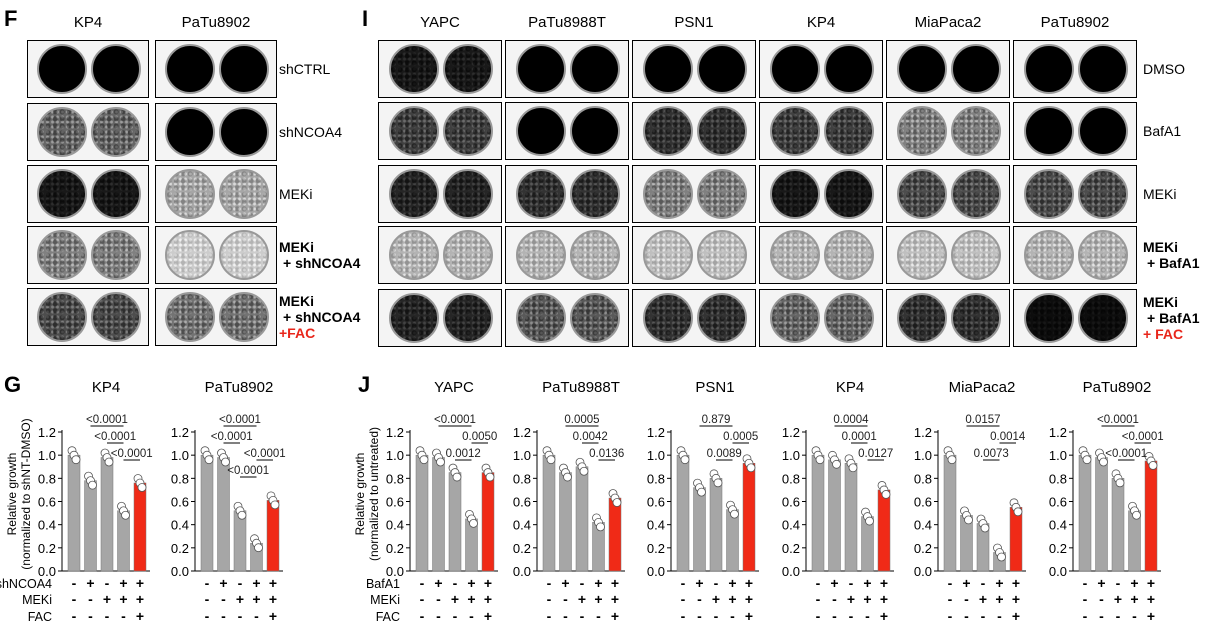  I want to click on chart-title: PSN1, so click(714, 387).